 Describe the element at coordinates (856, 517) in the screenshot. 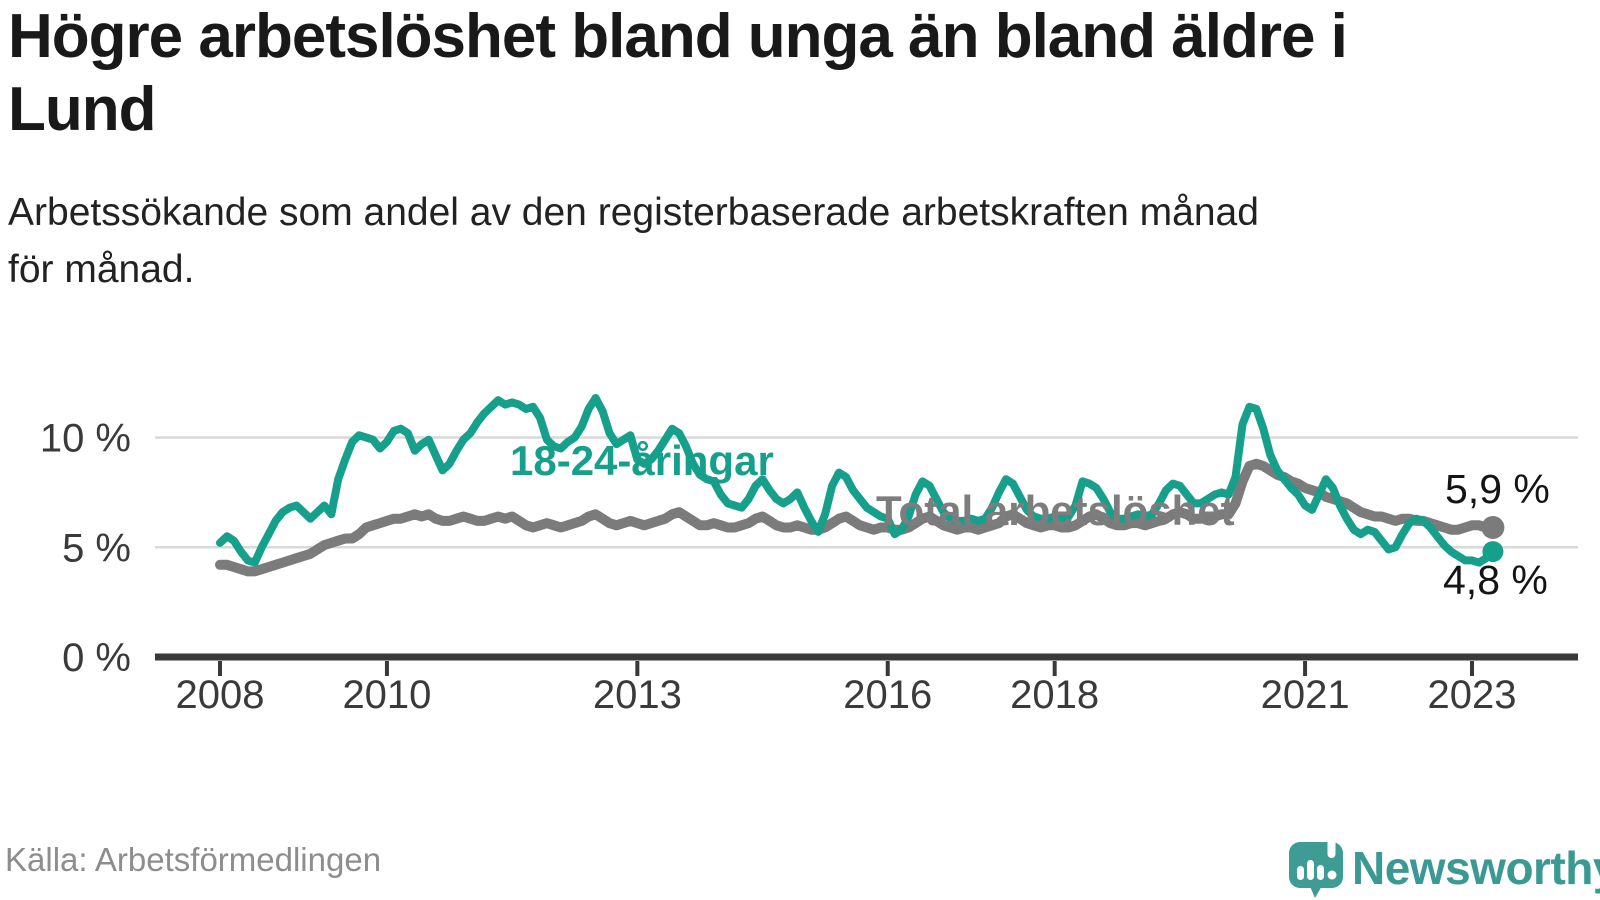

I see `series-line-total` at that location.